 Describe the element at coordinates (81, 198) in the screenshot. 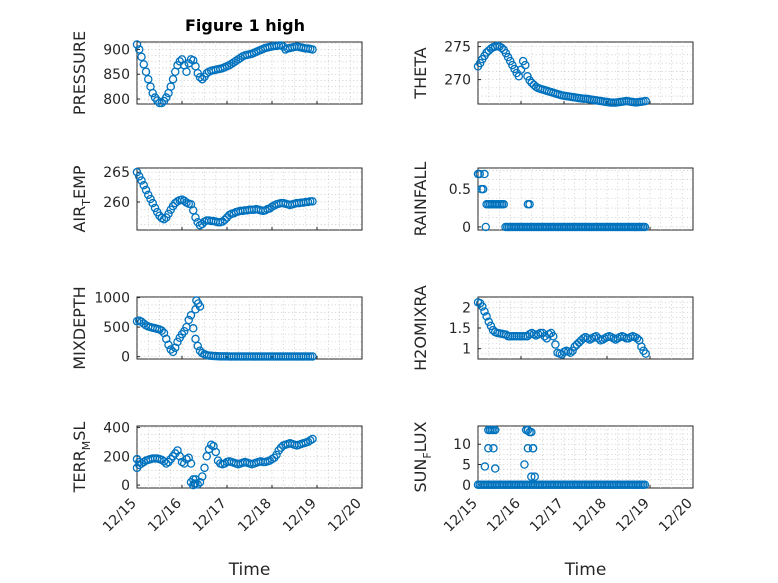

I see `y-axis-label: AIRTEMP` at that location.